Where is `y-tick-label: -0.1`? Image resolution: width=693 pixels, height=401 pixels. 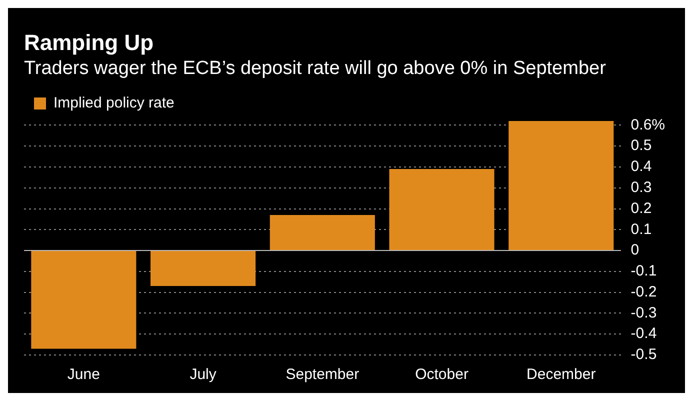
y-tick-label: -0.1 is located at coordinates (643, 271).